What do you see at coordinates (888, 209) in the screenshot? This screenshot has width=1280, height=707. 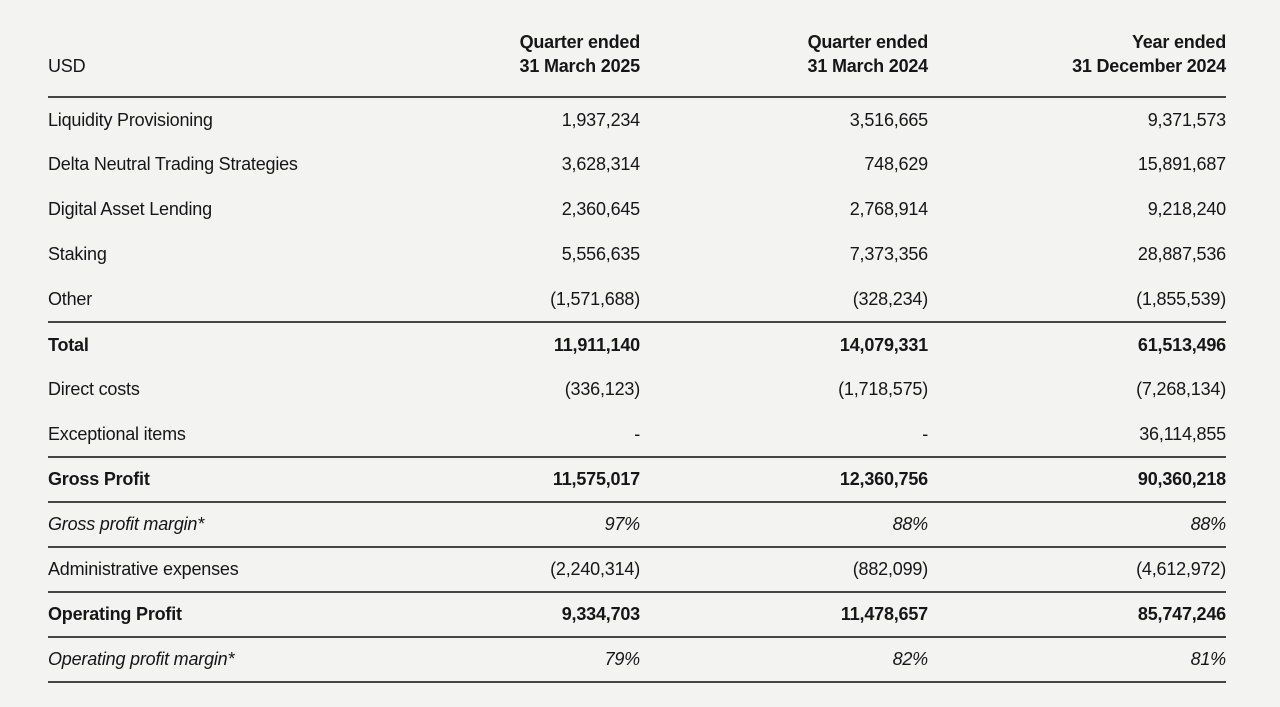 I see `row-value: 2,768,914` at bounding box center [888, 209].